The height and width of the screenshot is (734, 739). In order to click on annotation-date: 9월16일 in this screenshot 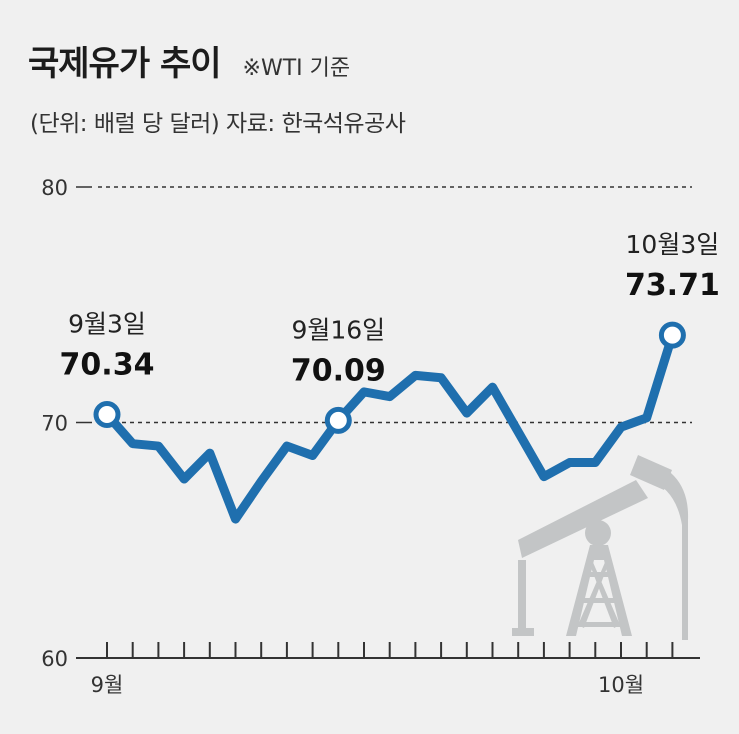, I will do `click(338, 329)`.